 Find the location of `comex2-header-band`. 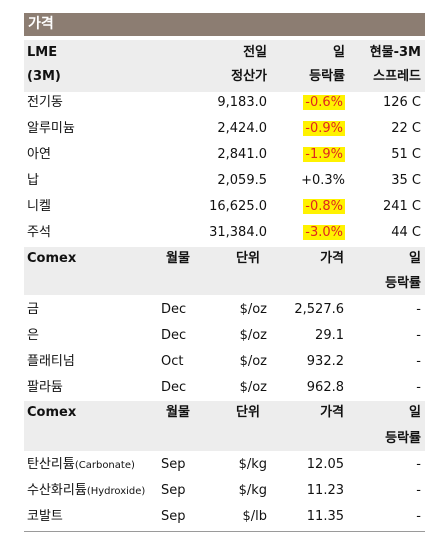

comex2-header-band is located at coordinates (224, 426).